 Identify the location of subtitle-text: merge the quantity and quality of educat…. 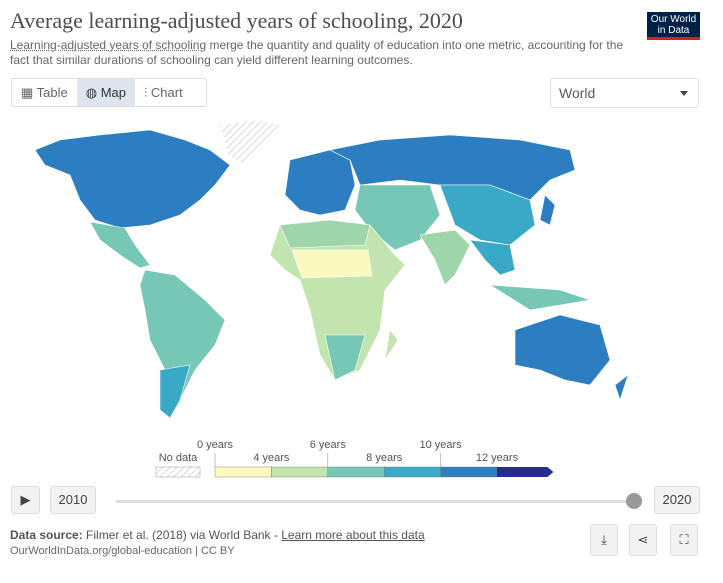
(317, 52).